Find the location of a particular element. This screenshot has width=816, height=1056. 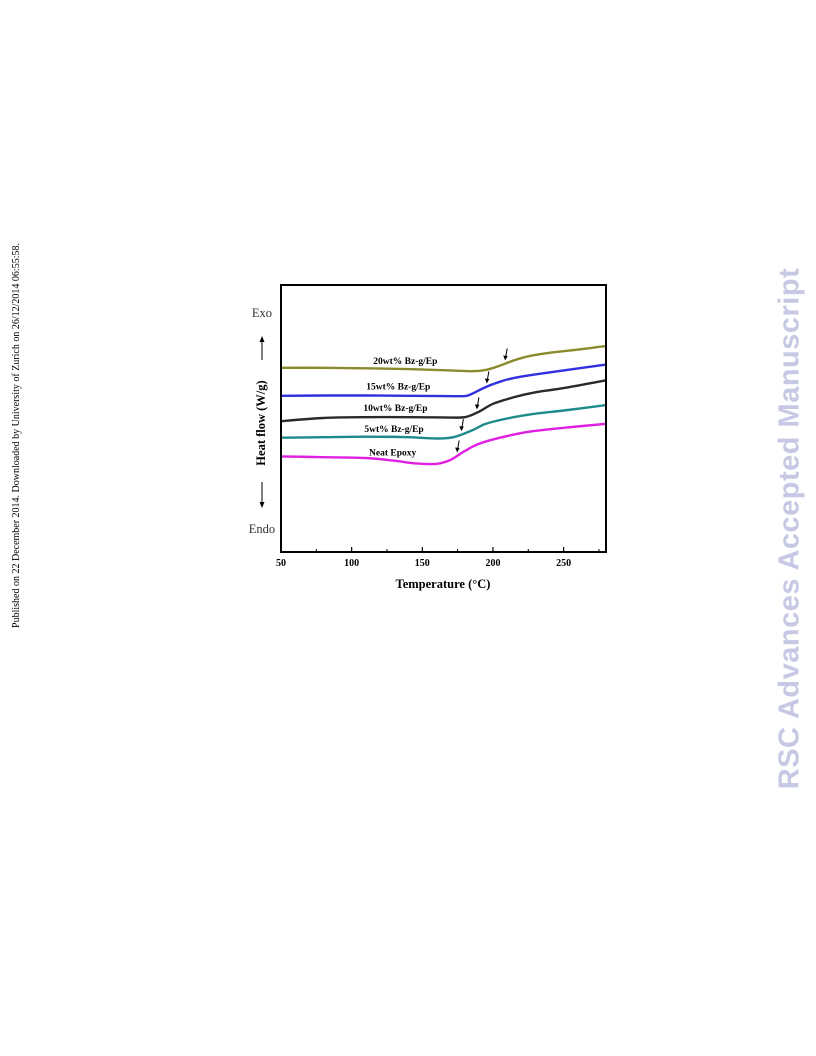

series-label-5wt-bz-g-ep: 5wt% Bz-g/Ep is located at coordinates (393, 430).